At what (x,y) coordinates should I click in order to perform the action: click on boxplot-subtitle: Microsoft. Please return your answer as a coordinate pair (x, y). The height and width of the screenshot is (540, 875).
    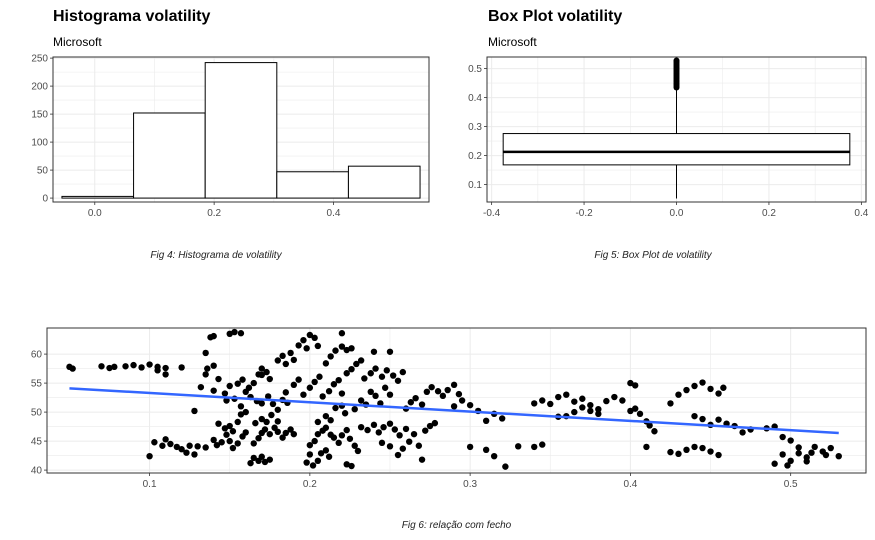
    Looking at the image, I should click on (512, 42).